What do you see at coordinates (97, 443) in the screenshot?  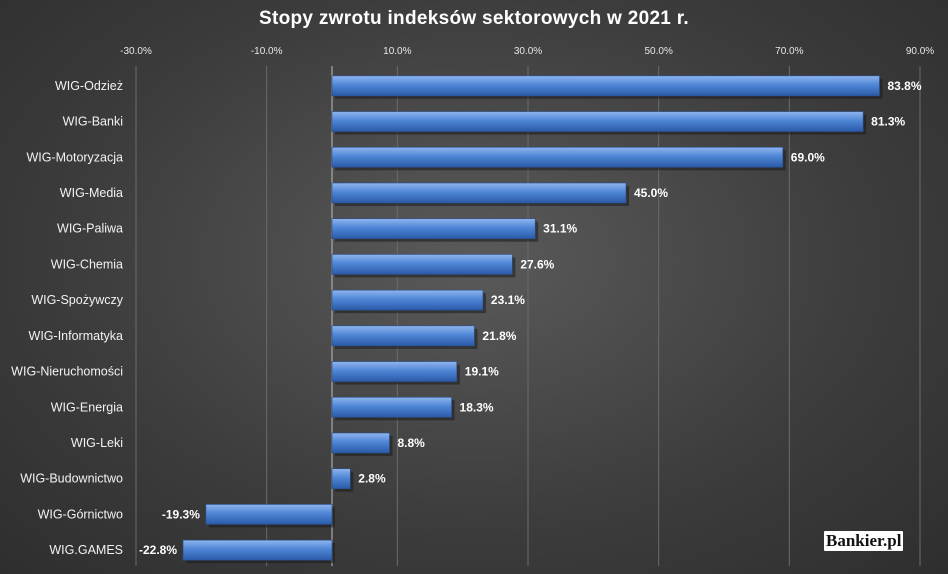 I see `category-label: WIG-Leki` at bounding box center [97, 443].